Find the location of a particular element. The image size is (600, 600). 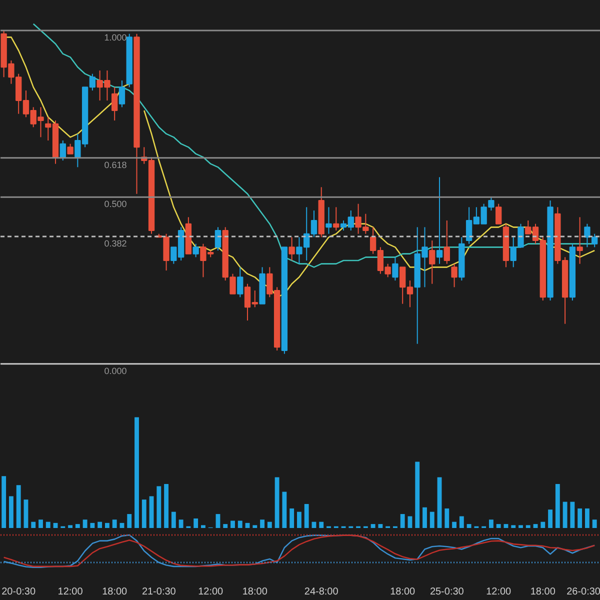

ref-line-label: 0.382 is located at coordinates (115, 243).